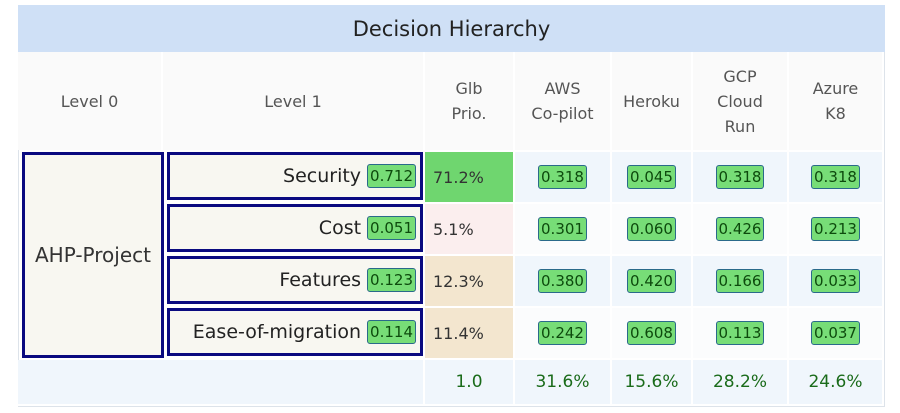  I want to click on alternative-score-badge: 0.242, so click(562, 333).